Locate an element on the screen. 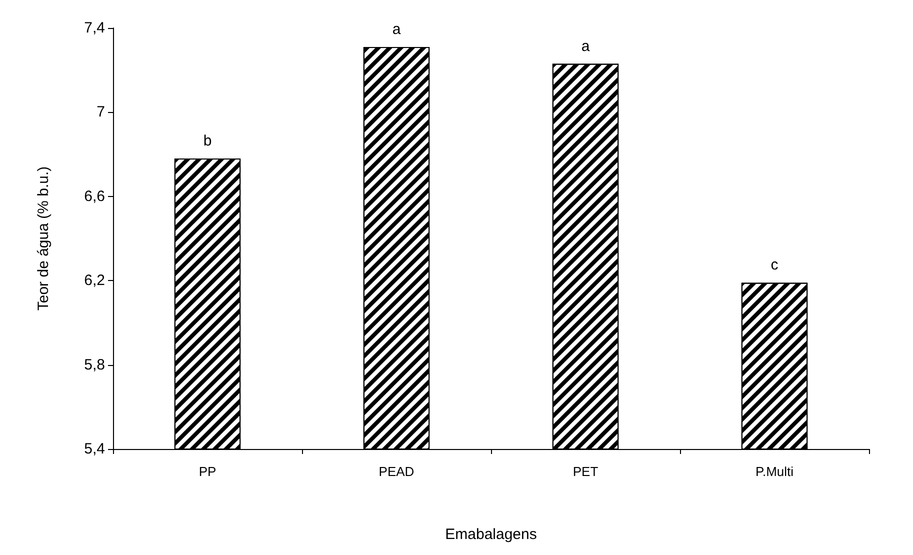  y-axis-title: Teor de água (% b.u.) is located at coordinates (43, 238).